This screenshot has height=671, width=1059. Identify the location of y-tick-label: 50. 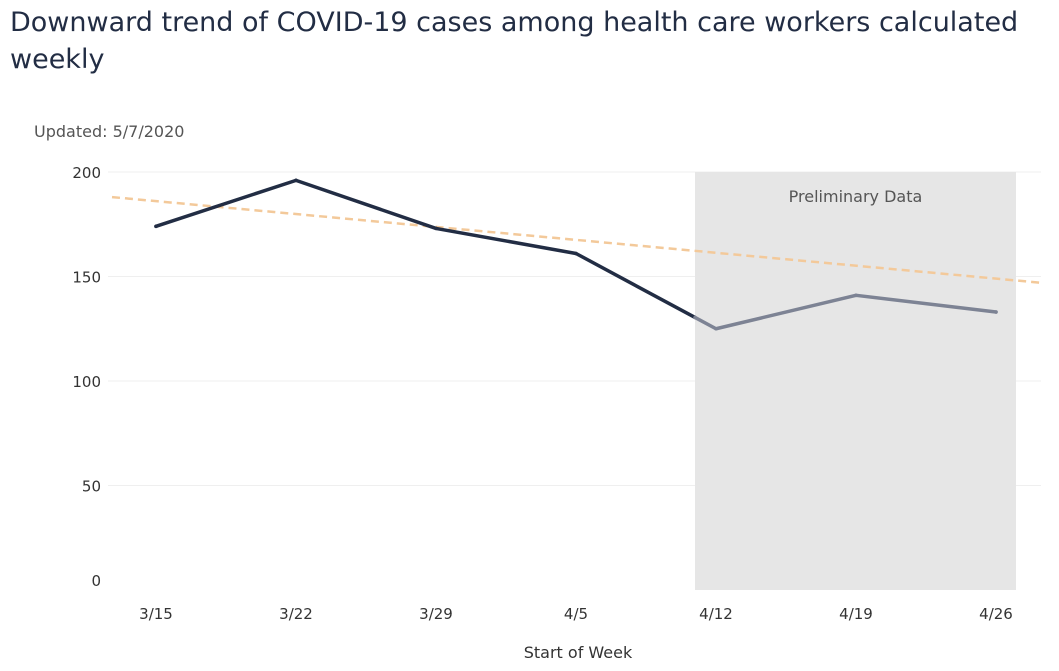
(91, 487).